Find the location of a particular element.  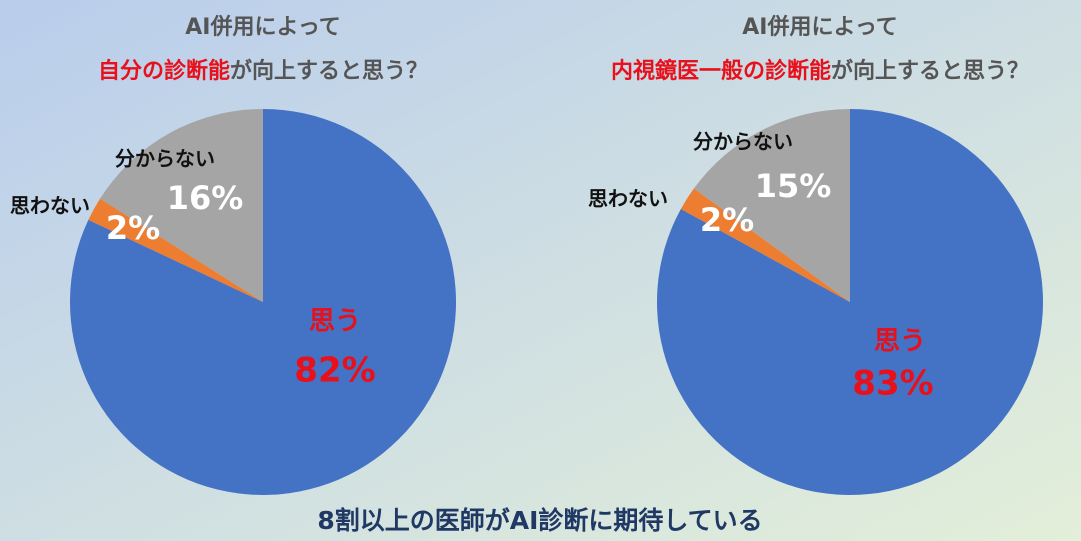

subtitle-part: 内視鏡医一般の診断能 is located at coordinates (721, 71).